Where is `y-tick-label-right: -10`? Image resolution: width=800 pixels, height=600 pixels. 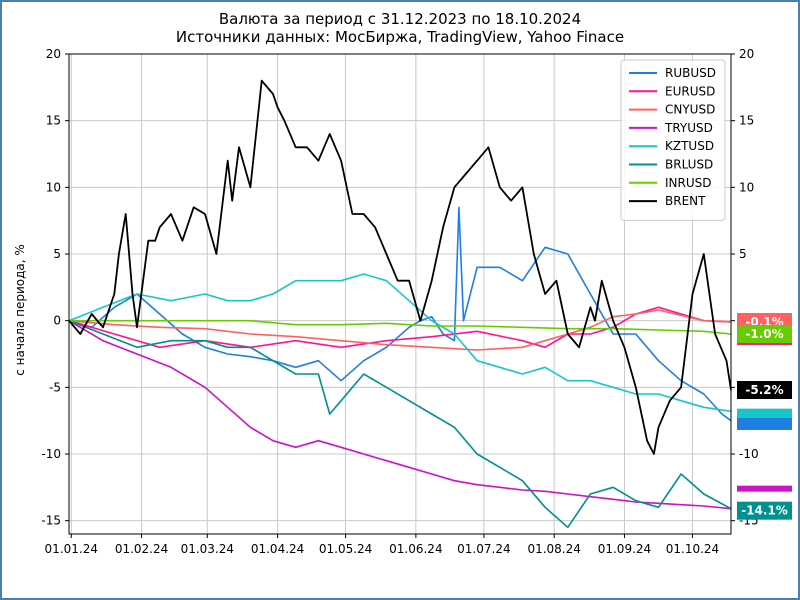 y-tick-label-right: -10 is located at coordinates (749, 454).